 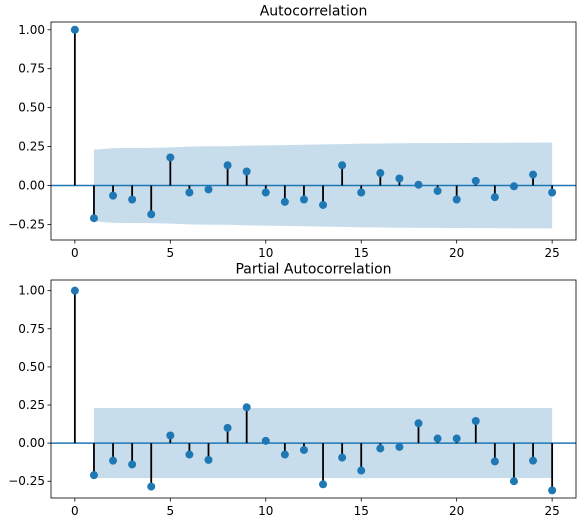 I want to click on autocorrelation-title: Autocorrelation, so click(x=314, y=12).